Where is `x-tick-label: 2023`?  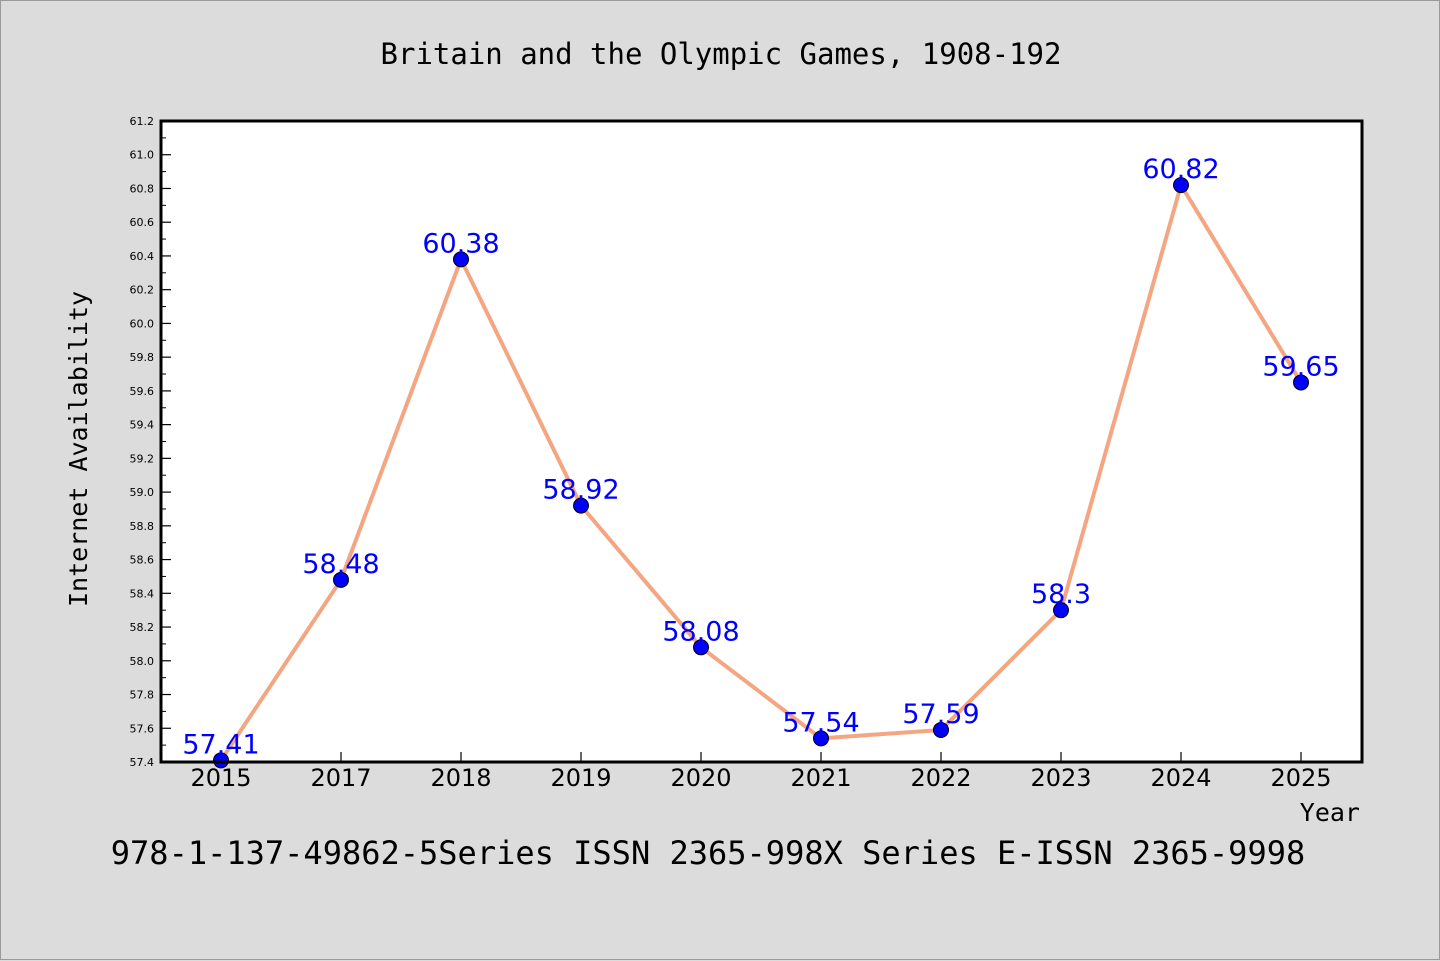 x-tick-label: 2023 is located at coordinates (1060, 778).